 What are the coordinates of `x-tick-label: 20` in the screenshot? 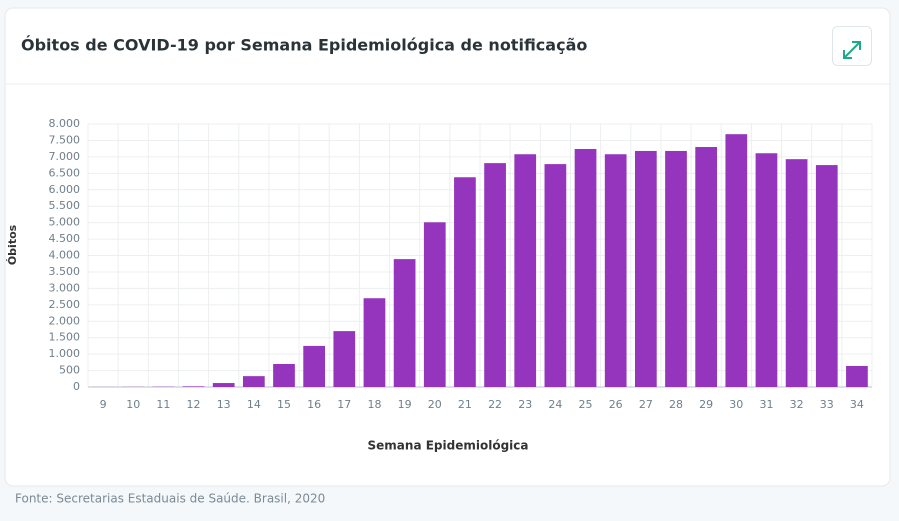 It's located at (435, 404).